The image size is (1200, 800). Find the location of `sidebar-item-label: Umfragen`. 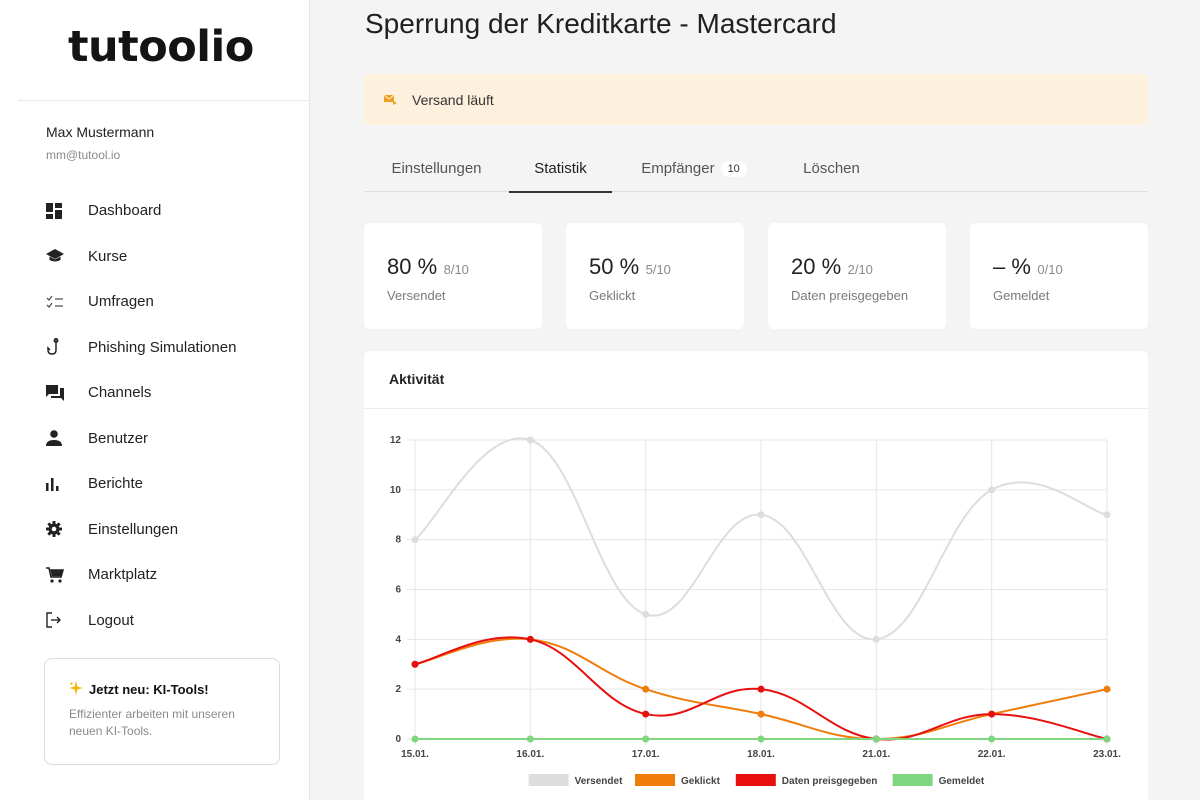

sidebar-item-label: Umfragen is located at coordinates (121, 302).